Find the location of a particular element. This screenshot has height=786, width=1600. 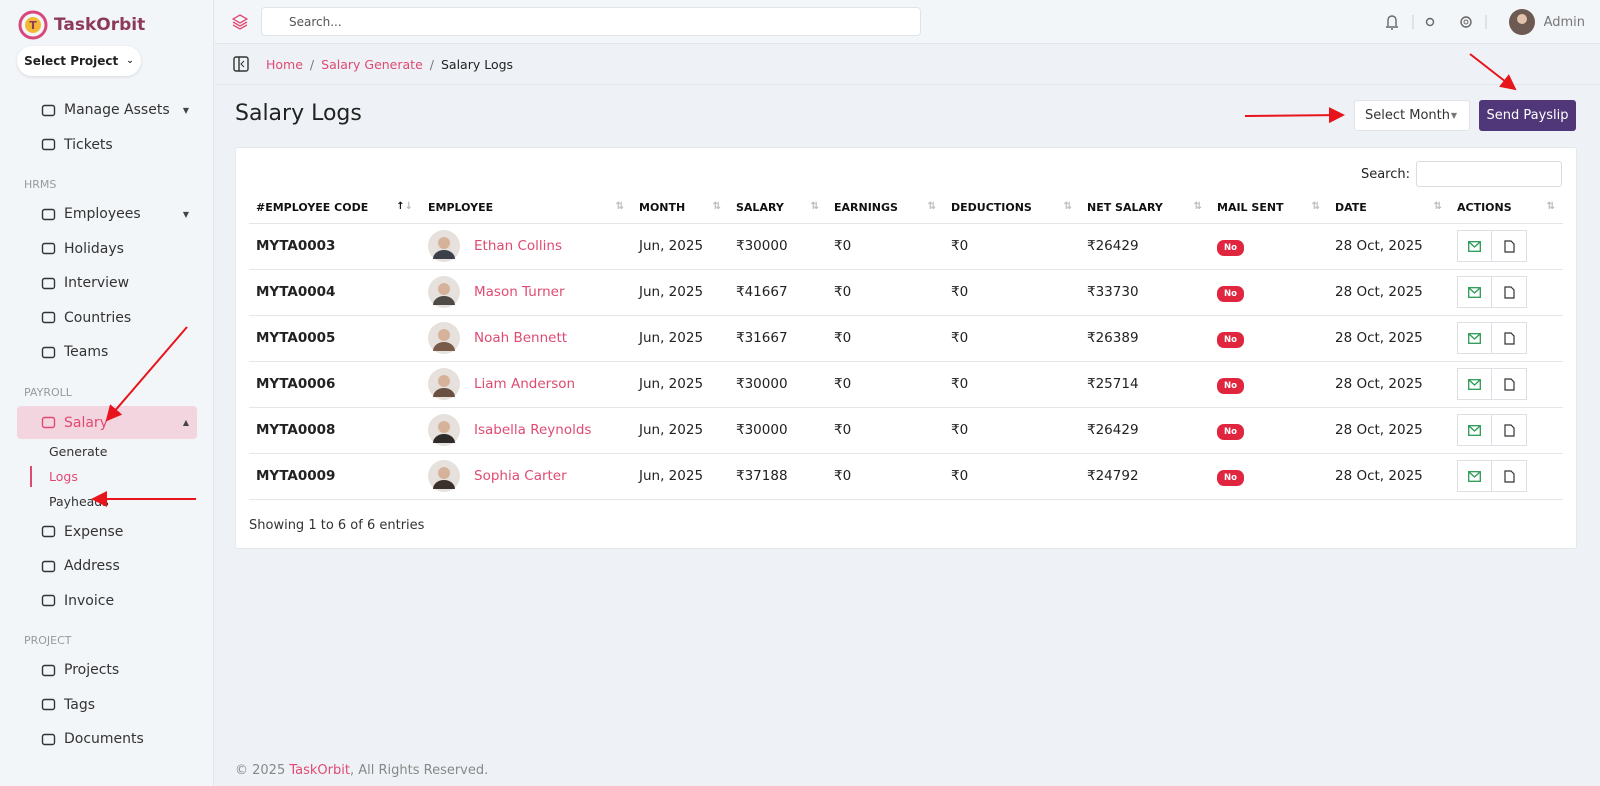

nav-item: Manage Assets ▼ is located at coordinates (107, 110).